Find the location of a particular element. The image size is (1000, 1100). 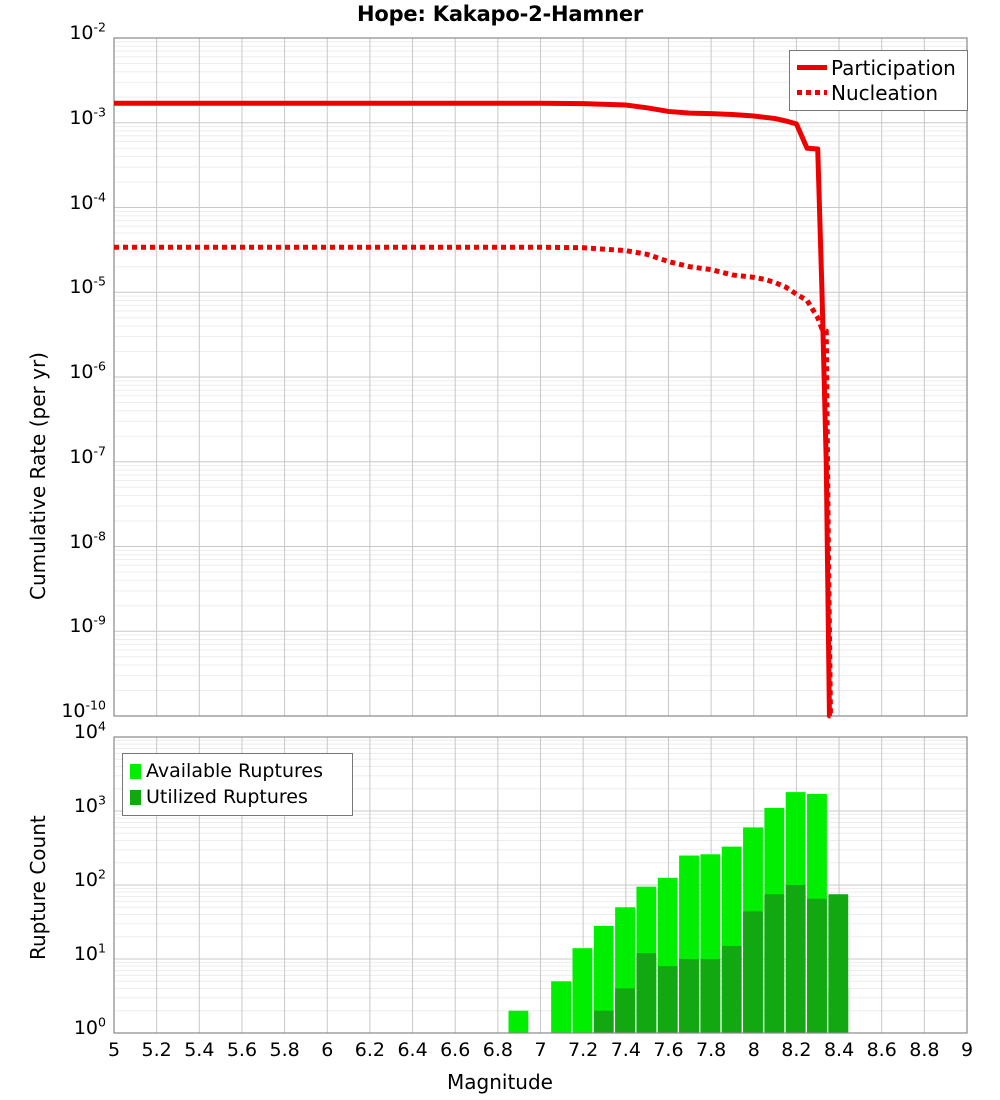

top-panel-legend: Participation Nucleation is located at coordinates (878, 80).